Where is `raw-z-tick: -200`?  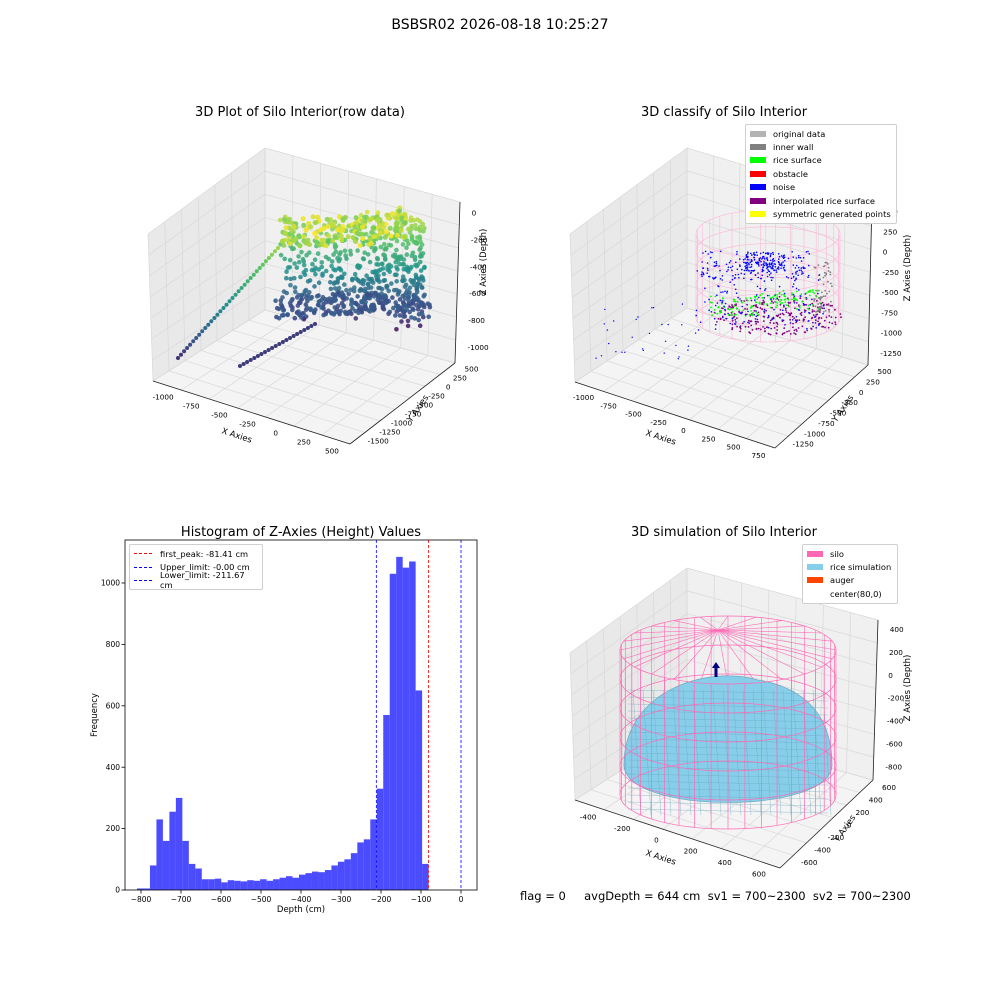
raw-z-tick: -200 is located at coordinates (479, 240).